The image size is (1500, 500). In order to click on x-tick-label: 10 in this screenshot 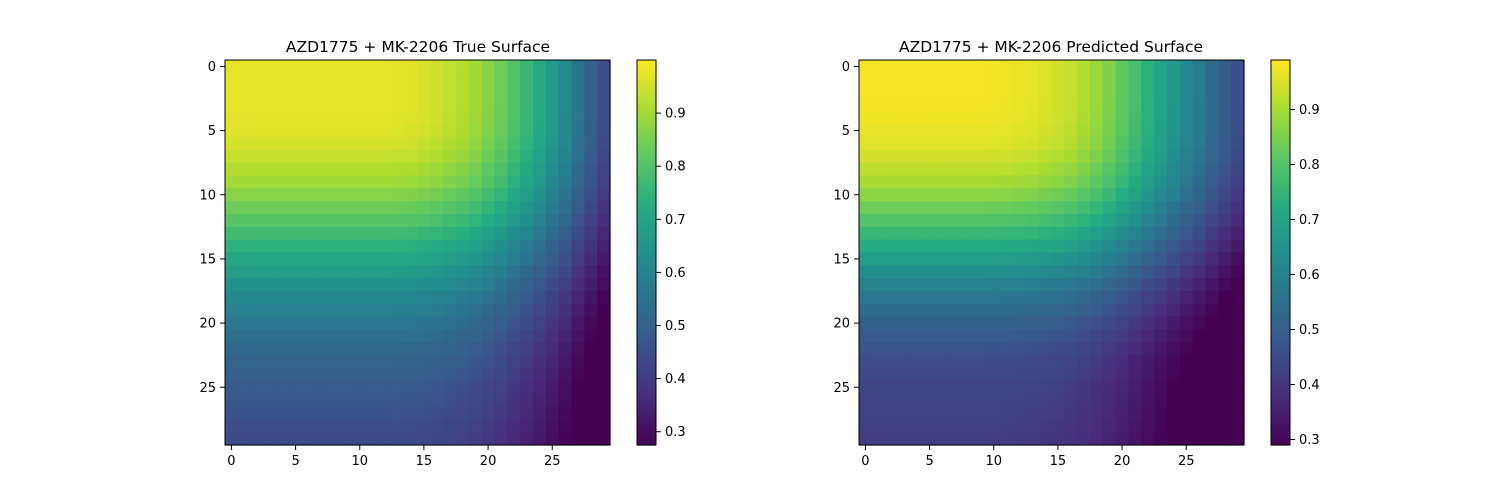, I will do `click(359, 461)`.